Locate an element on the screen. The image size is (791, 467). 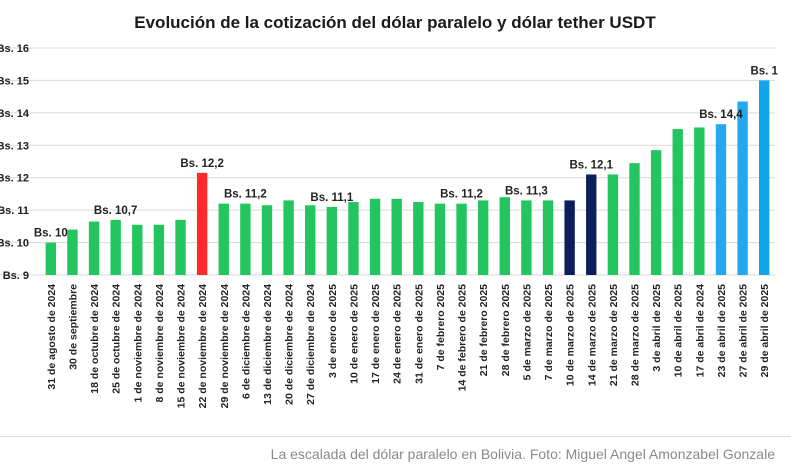
y-tick-label: Bs. 9 is located at coordinates (16, 276).